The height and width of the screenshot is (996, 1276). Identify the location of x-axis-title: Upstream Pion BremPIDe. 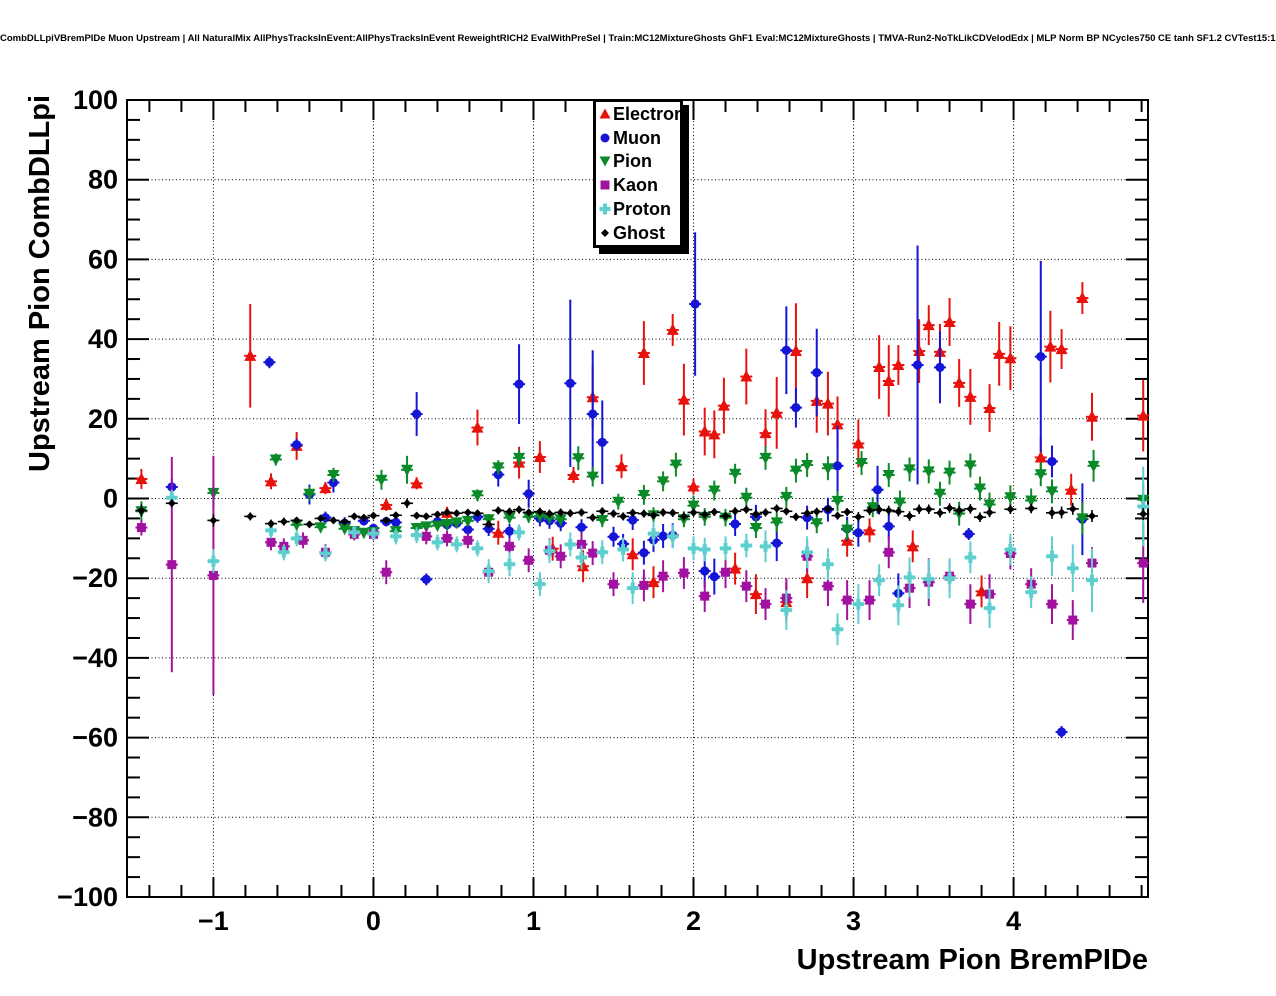
(972, 960).